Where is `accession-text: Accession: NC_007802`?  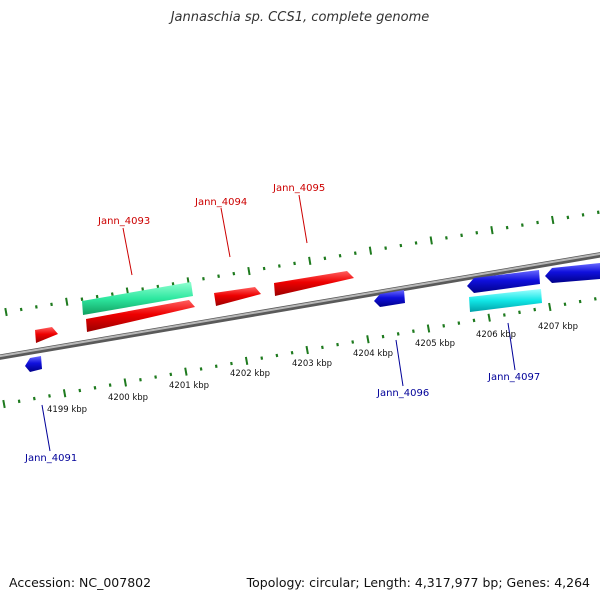 accession-text: Accession: NC_007802 is located at coordinates (80, 582).